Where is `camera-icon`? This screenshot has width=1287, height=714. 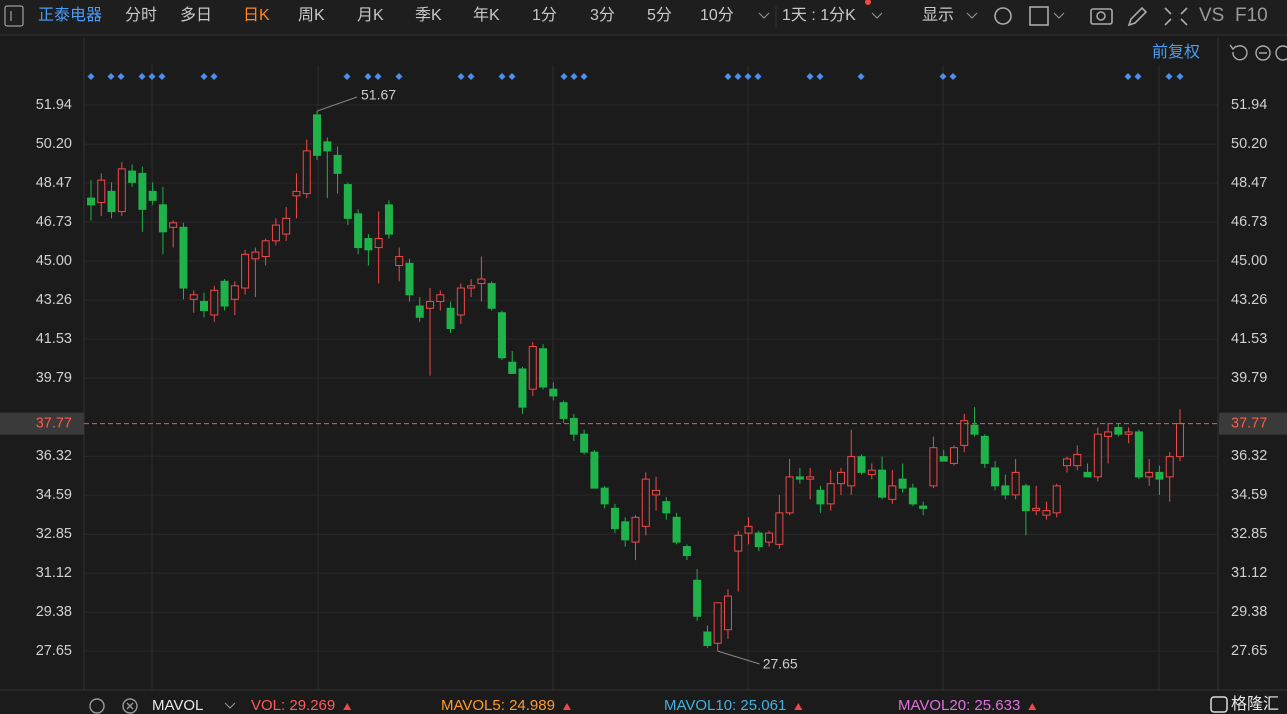
camera-icon is located at coordinates (1101, 16).